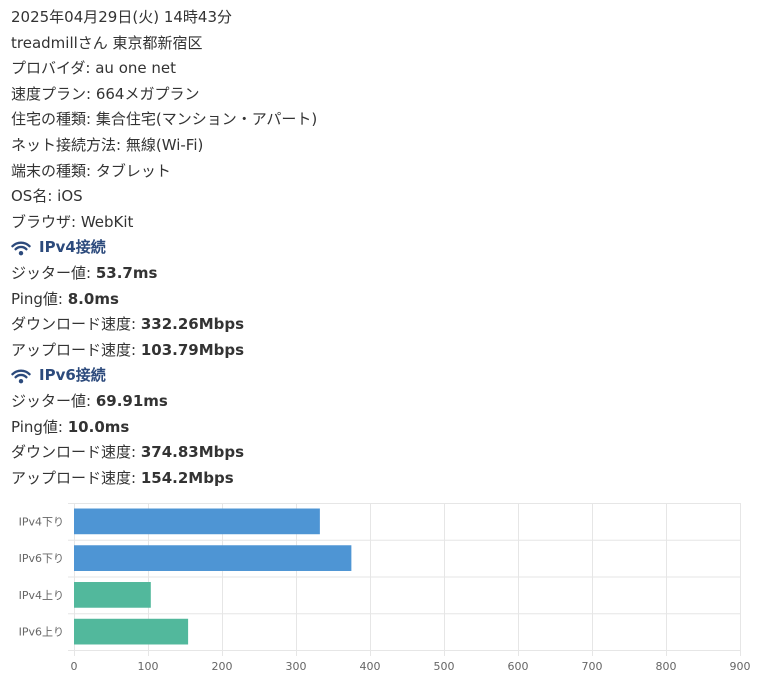 The height and width of the screenshot is (685, 761). What do you see at coordinates (74, 666) in the screenshot?
I see `x-tick-label: 0` at bounding box center [74, 666].